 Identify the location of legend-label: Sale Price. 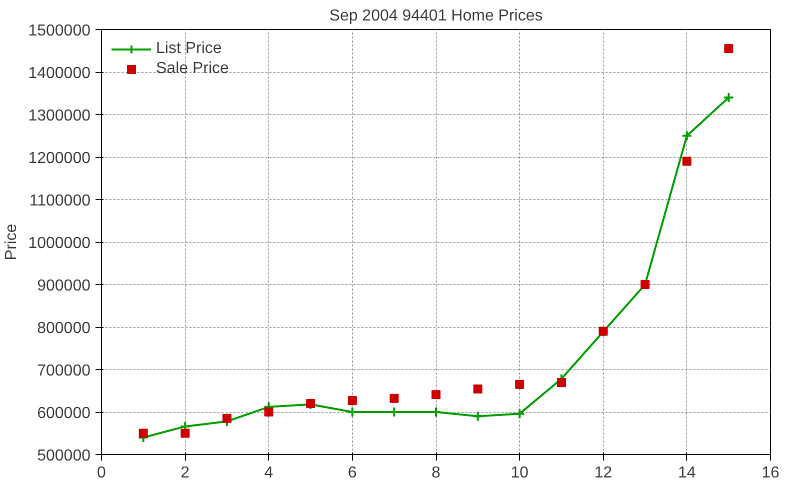
(192, 69).